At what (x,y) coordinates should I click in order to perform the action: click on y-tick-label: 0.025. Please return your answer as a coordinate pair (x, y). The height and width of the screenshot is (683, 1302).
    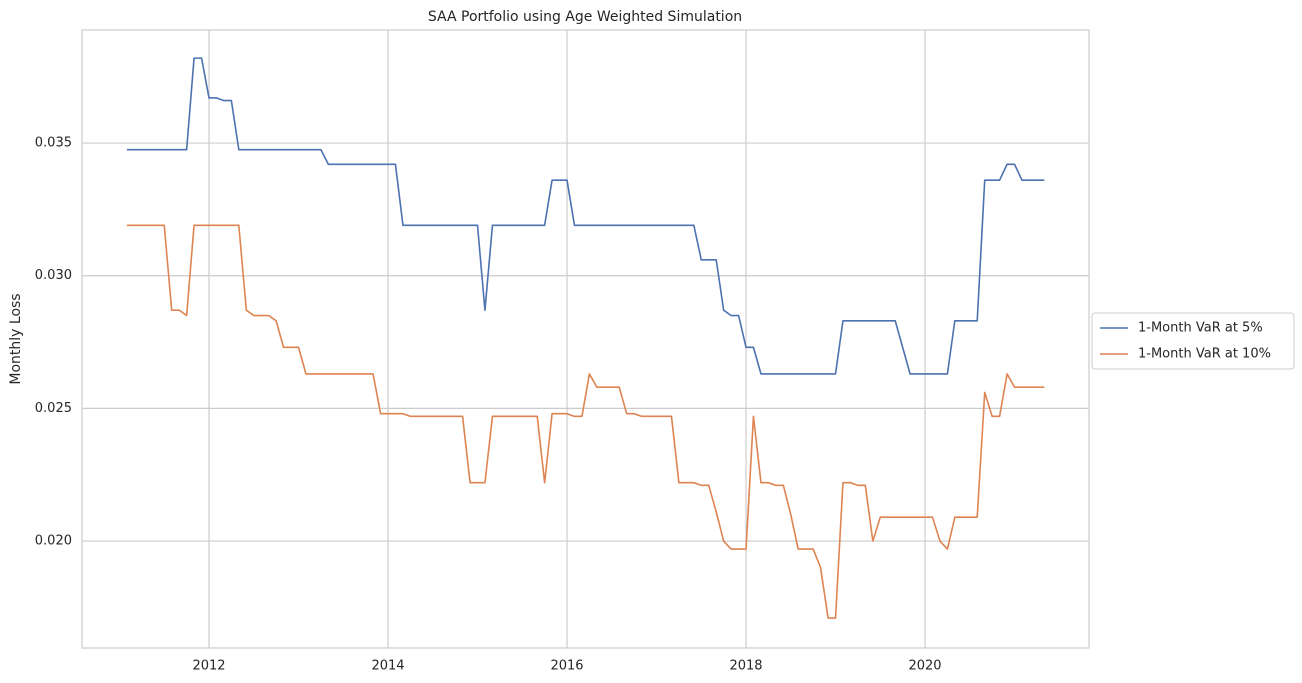
    Looking at the image, I should click on (53, 408).